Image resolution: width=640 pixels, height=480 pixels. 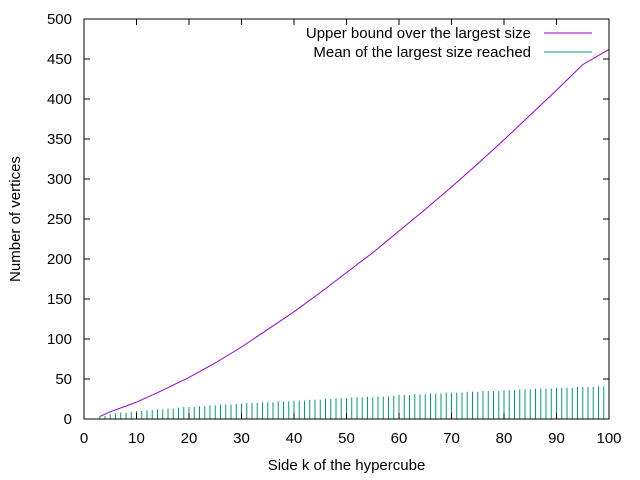 I want to click on y-tick-label: 0, so click(x=68, y=419).